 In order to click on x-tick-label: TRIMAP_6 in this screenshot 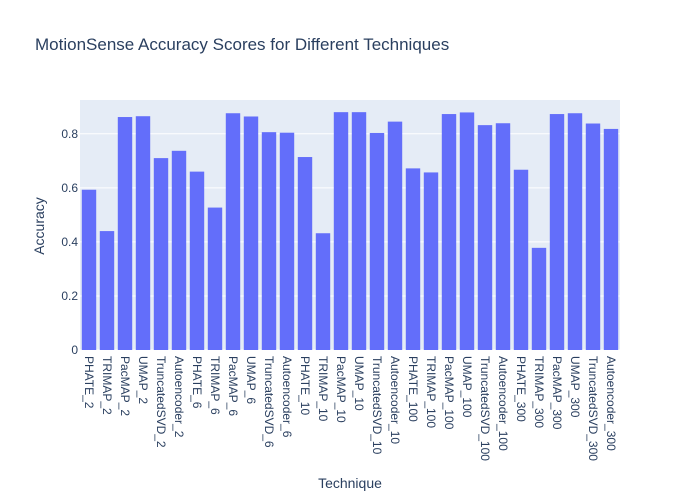, I will do `click(215, 385)`.